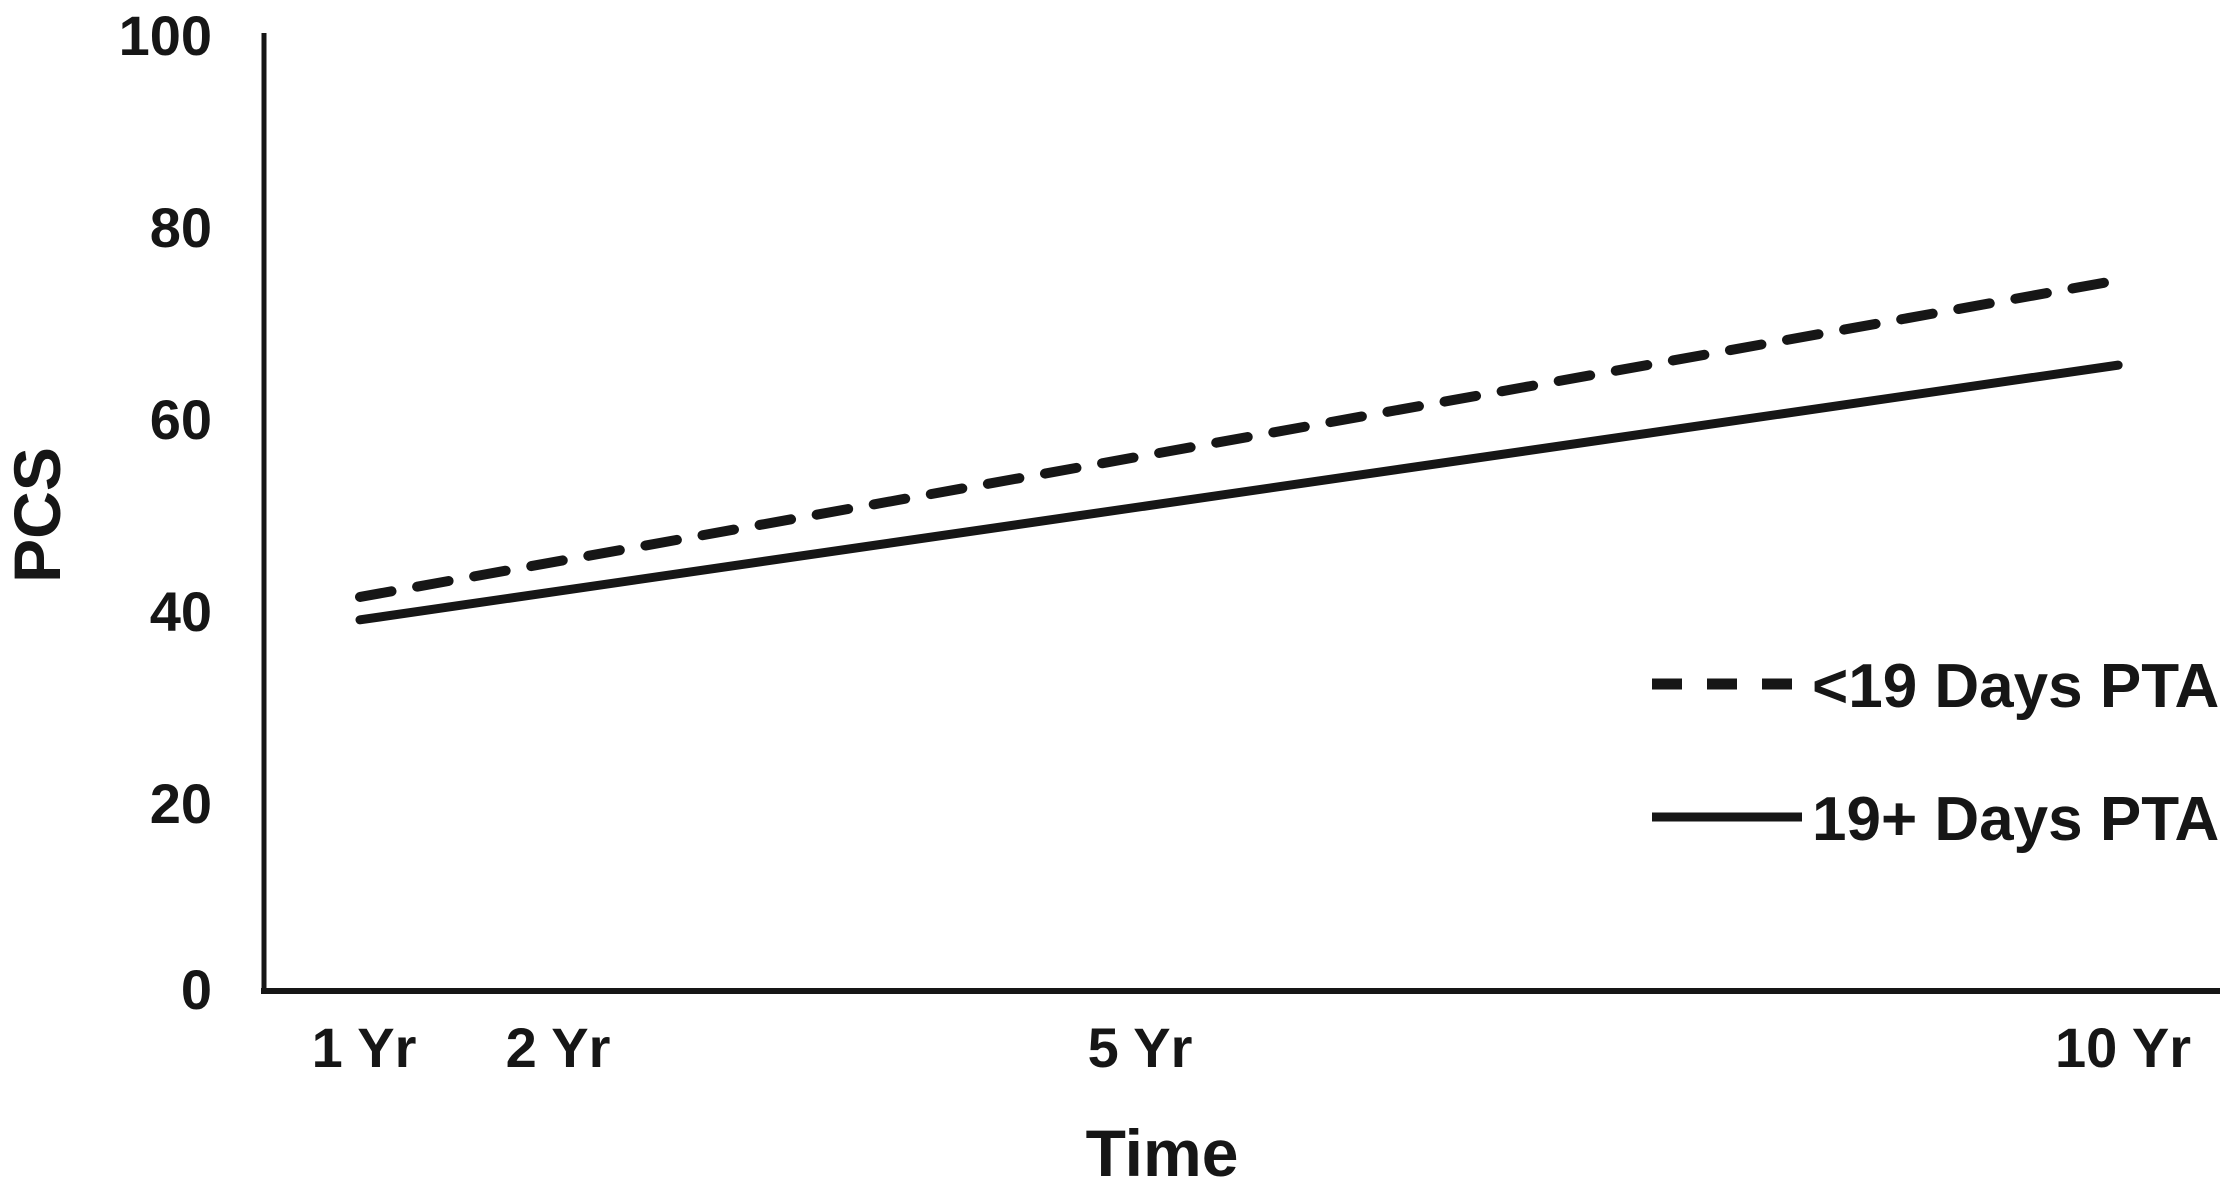  I want to click on y-tick-60: 60, so click(181, 419).